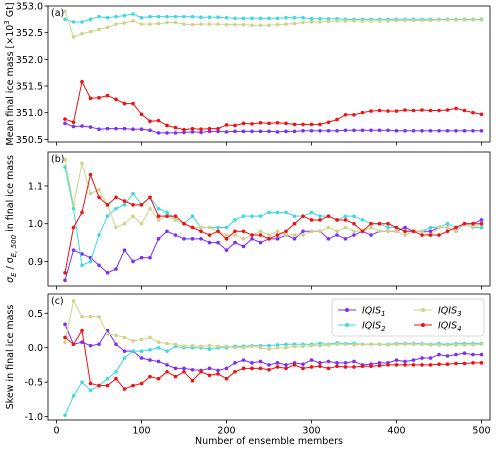 The height and width of the screenshot is (449, 500). What do you see at coordinates (29, 7) in the screenshot?
I see `y-tick-label: 353.0` at bounding box center [29, 7].